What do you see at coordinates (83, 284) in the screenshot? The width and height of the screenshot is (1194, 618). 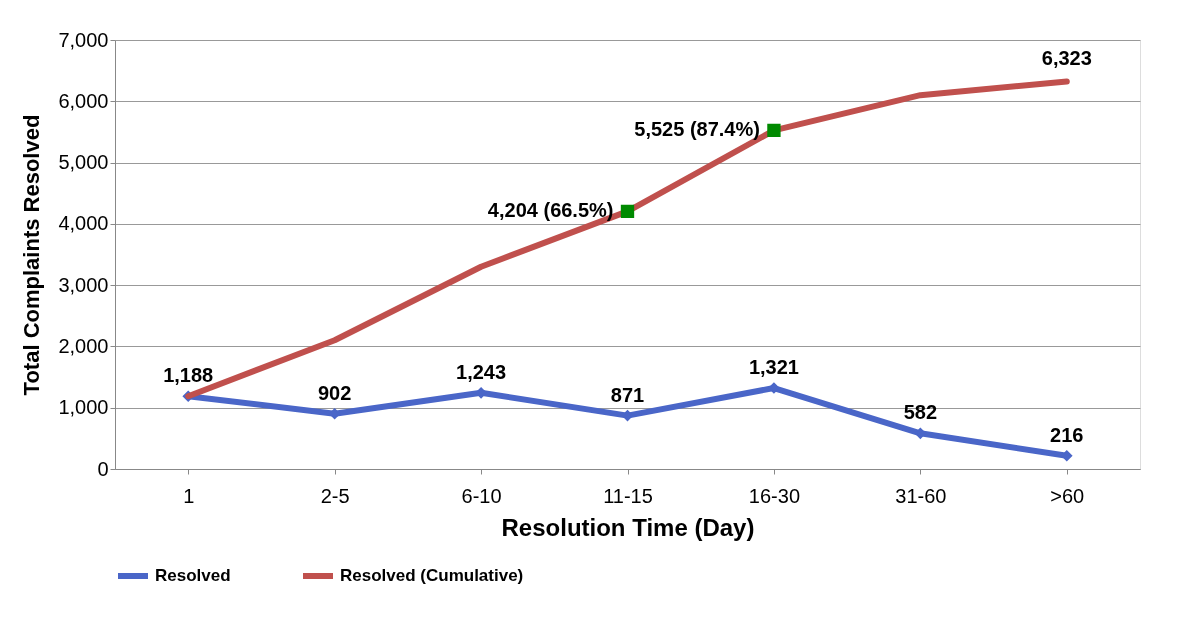 I see `y-tick-label: 3,000` at bounding box center [83, 284].